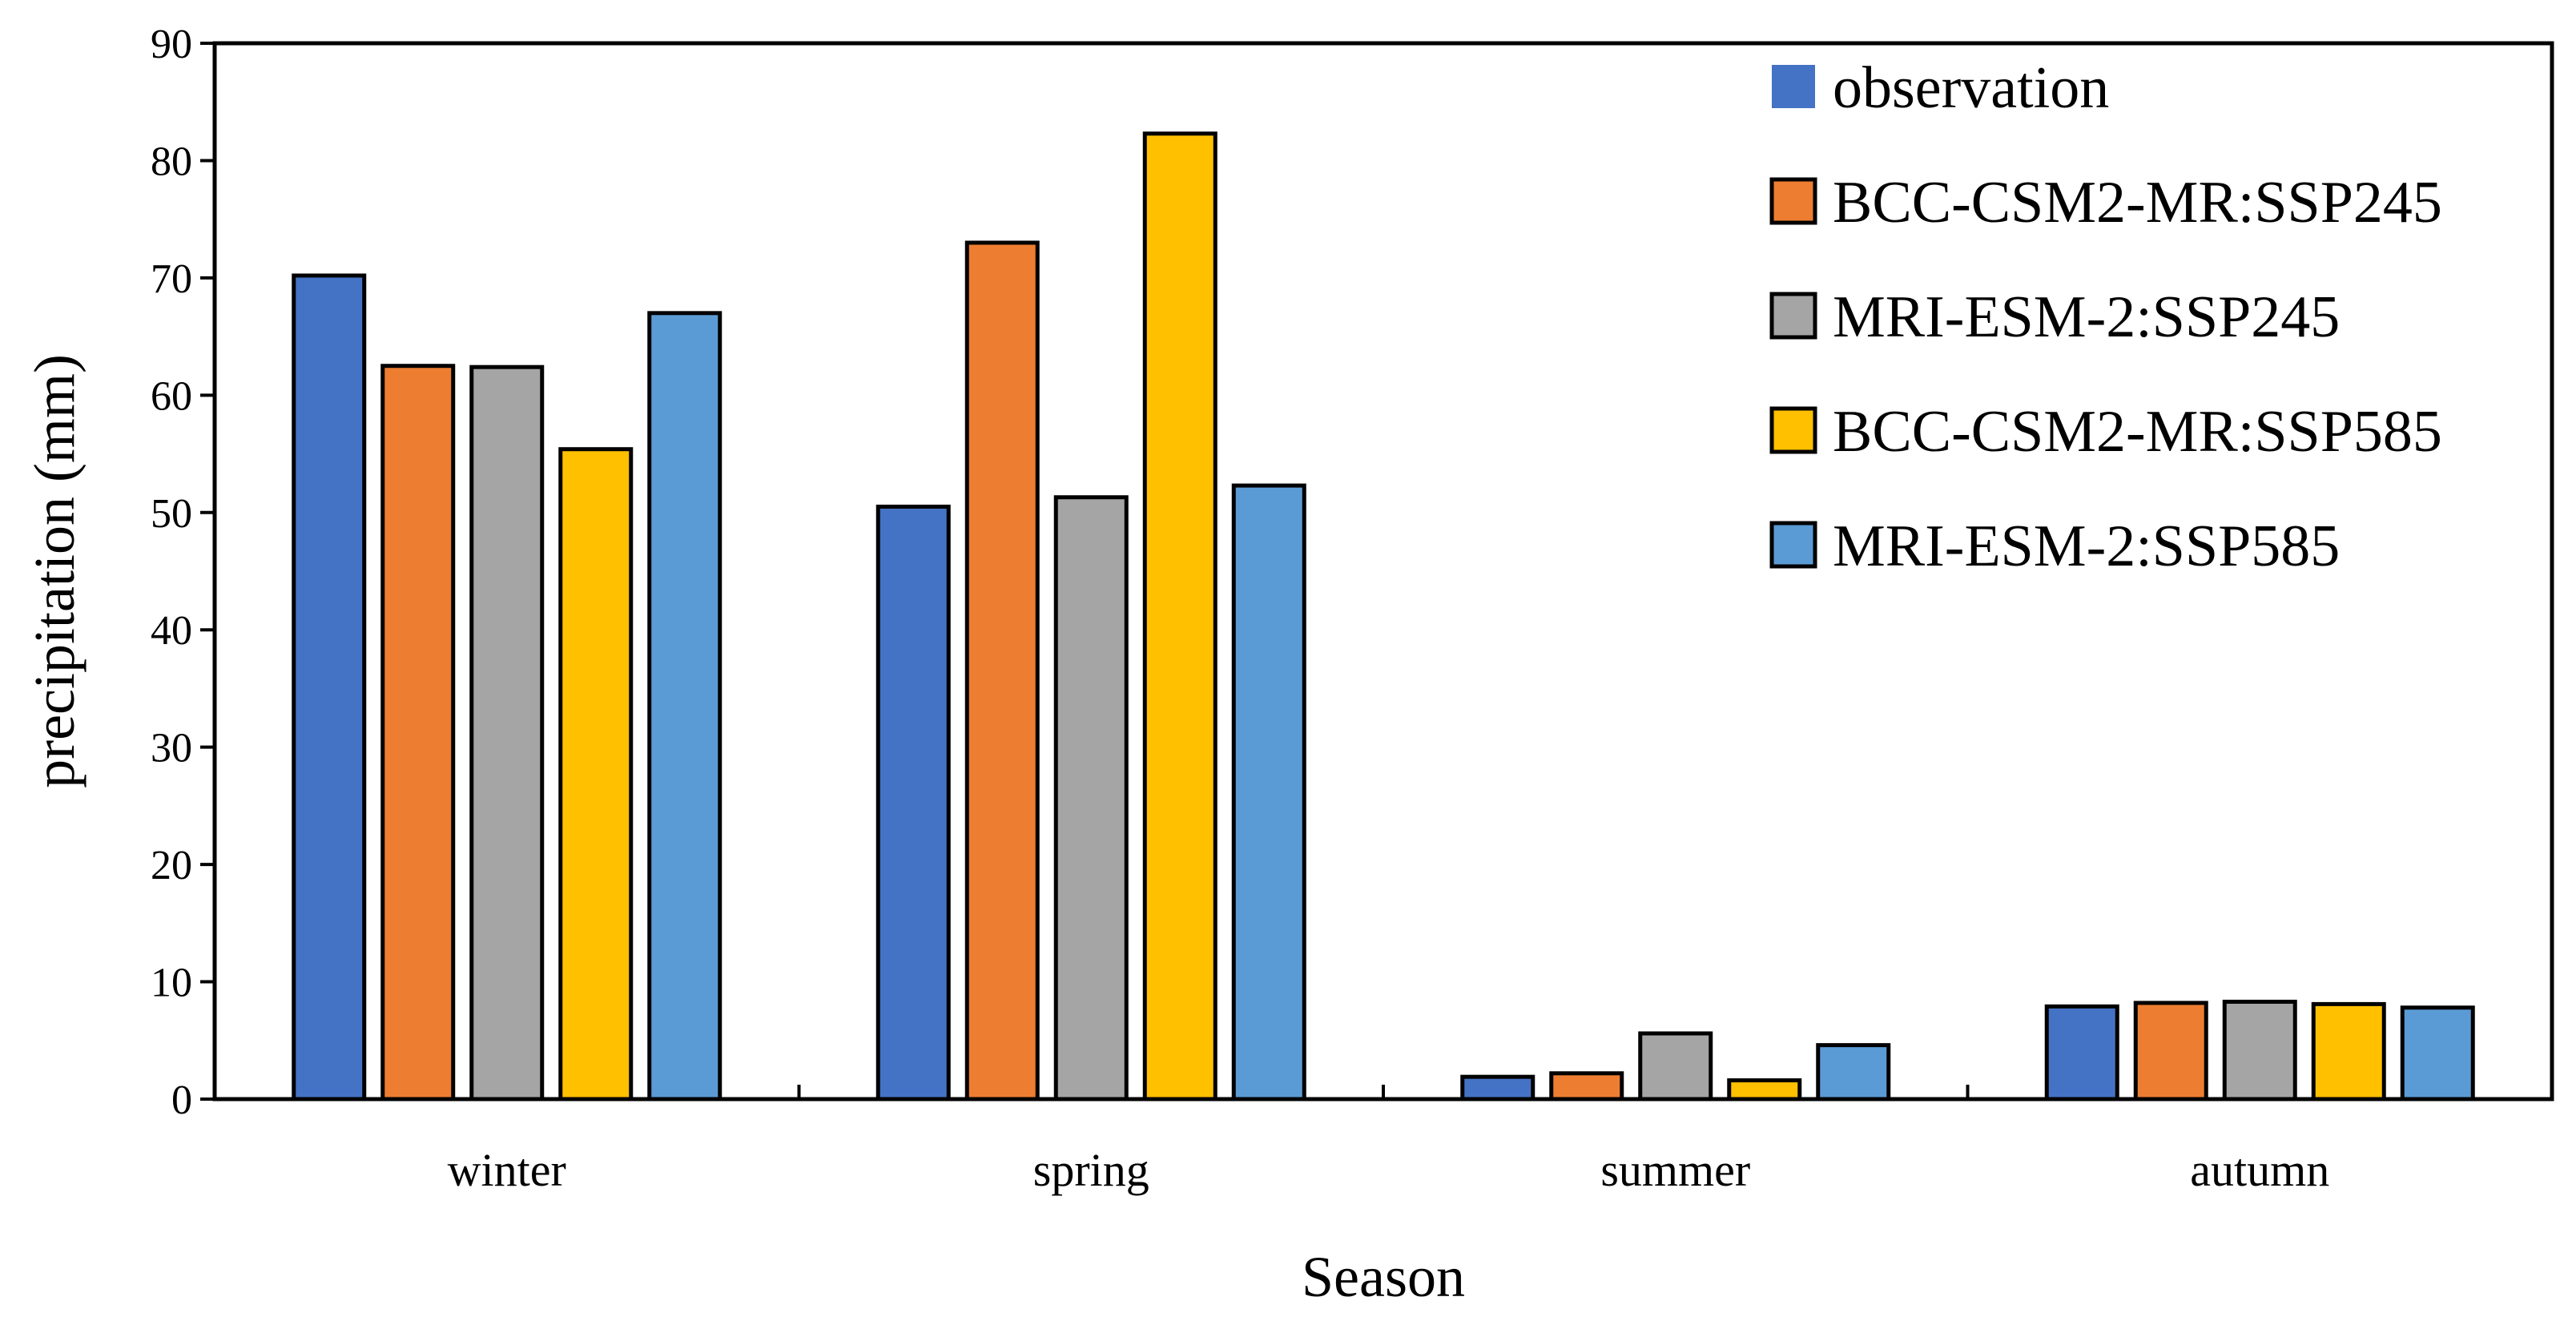 The height and width of the screenshot is (1317, 2576). What do you see at coordinates (171, 514) in the screenshot?
I see `y-tick-label: 50` at bounding box center [171, 514].